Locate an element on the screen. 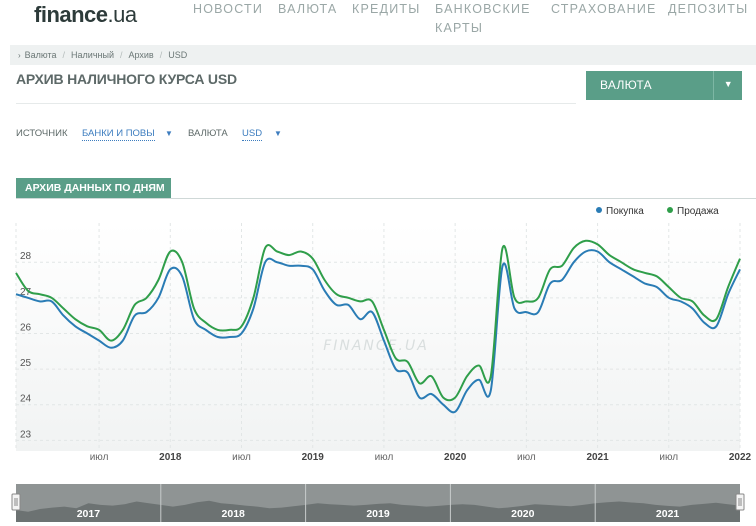  navigator-area is located at coordinates (378, 511).